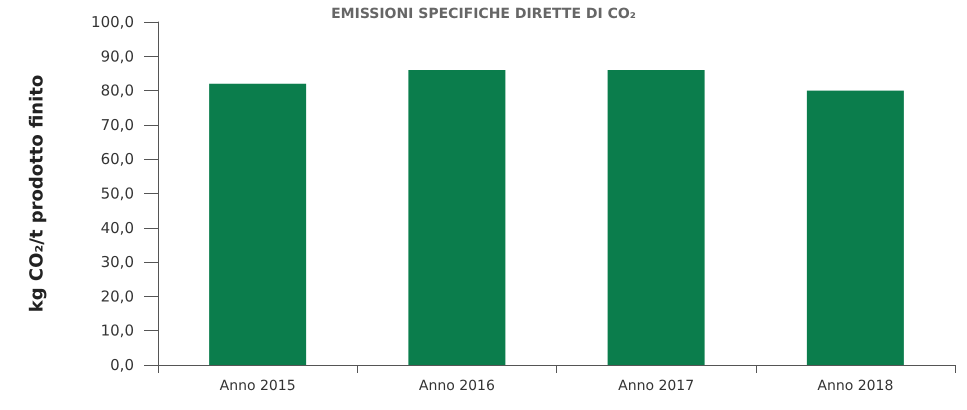  What do you see at coordinates (112, 22) in the screenshot?
I see `y-tick-label: 100,0` at bounding box center [112, 22].